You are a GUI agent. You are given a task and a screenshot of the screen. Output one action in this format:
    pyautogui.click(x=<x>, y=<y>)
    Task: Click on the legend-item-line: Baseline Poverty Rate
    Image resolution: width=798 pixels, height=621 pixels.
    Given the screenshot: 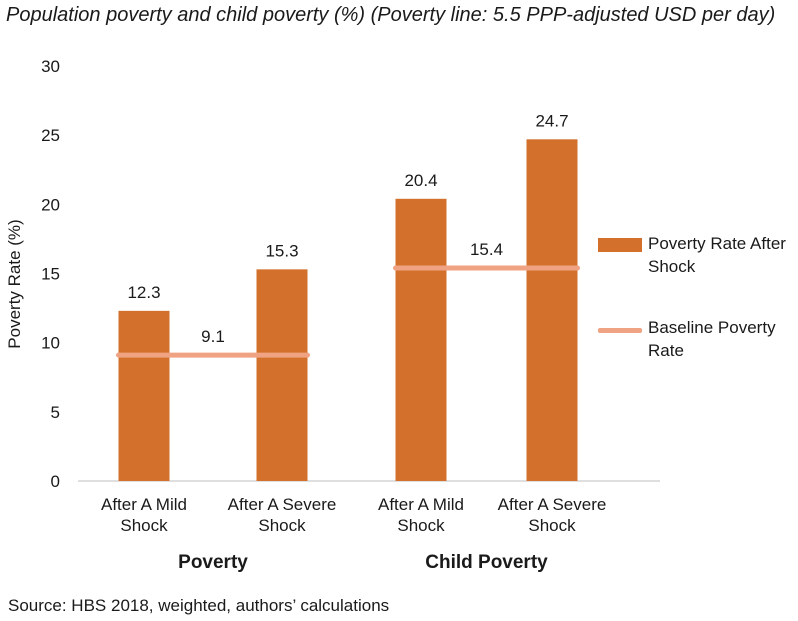 What is the action you would take?
    pyautogui.click(x=698, y=340)
    